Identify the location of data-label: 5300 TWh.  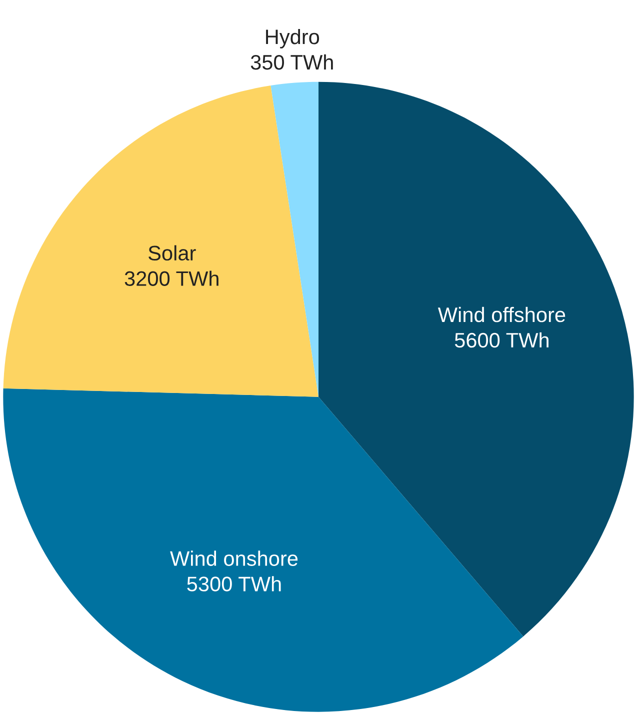
(234, 584).